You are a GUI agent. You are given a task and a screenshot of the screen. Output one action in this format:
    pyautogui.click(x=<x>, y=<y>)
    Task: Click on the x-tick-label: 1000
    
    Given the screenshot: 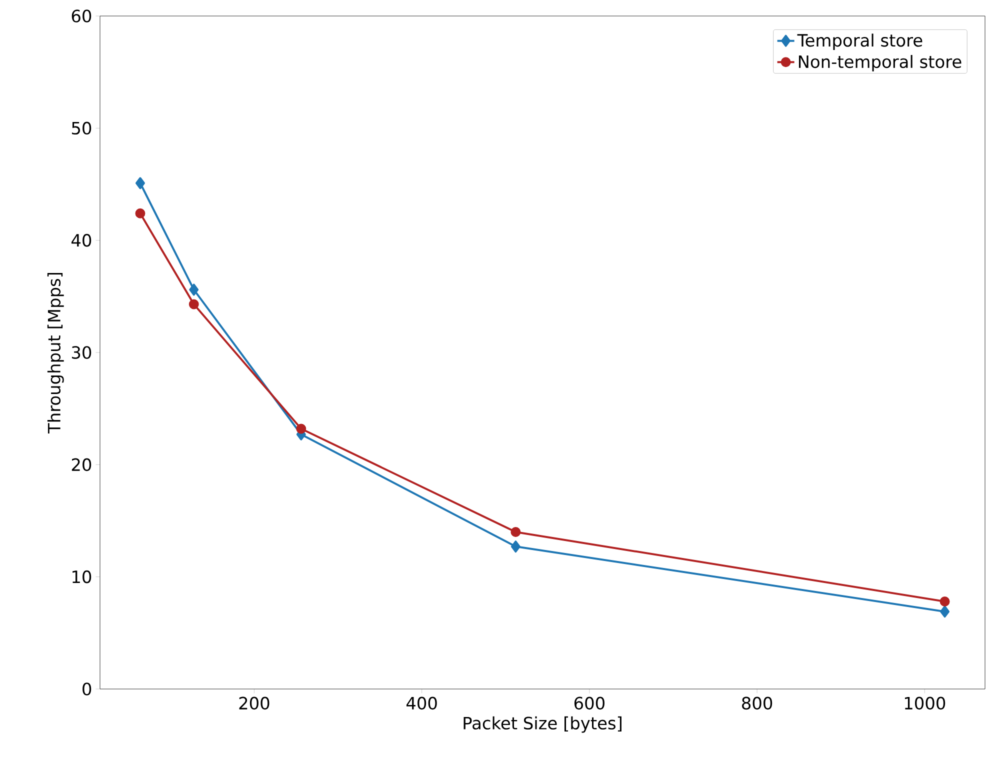 What is the action you would take?
    pyautogui.click(x=925, y=703)
    